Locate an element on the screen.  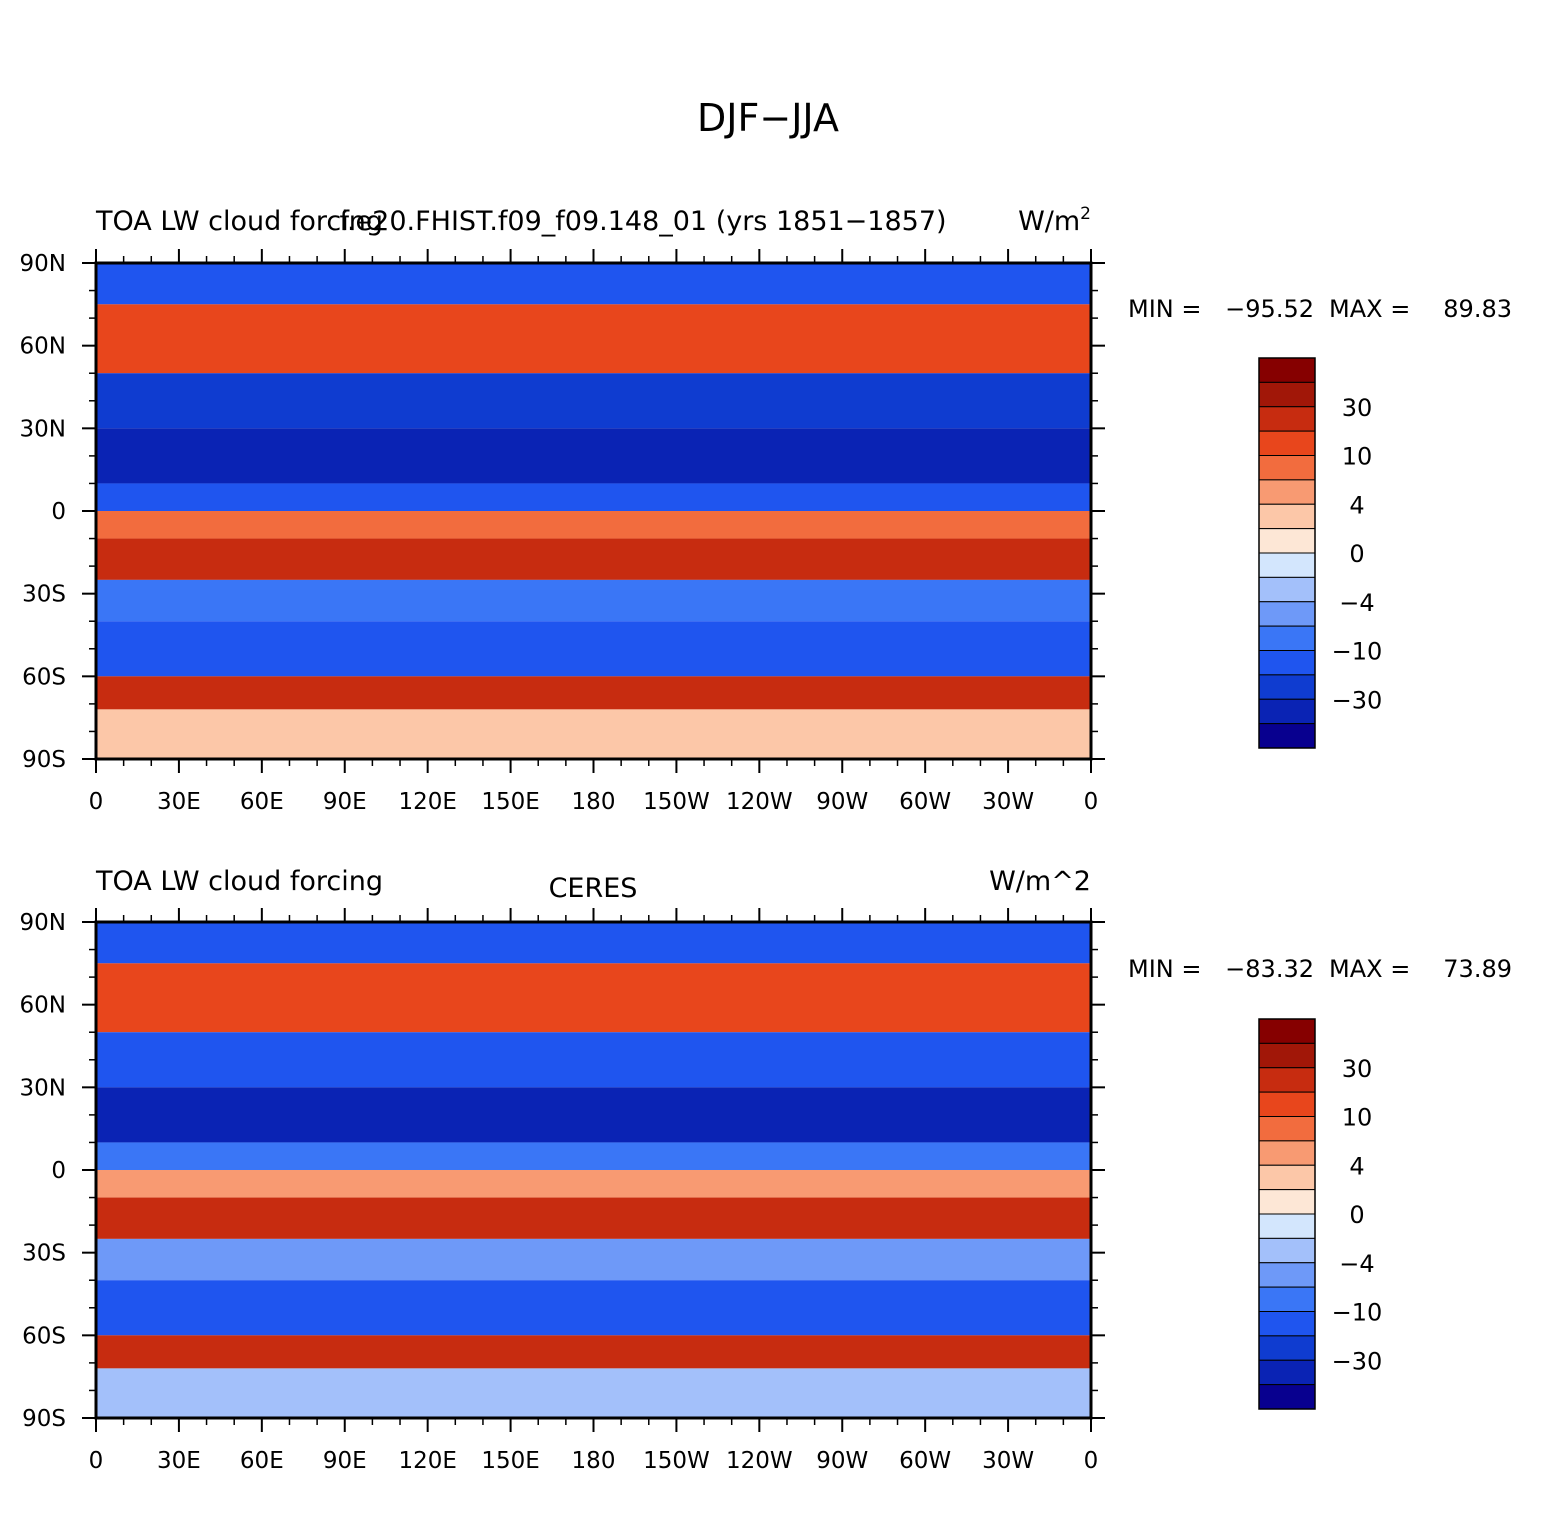
top-panel-stats: MIN = −95.52 MAX = 89.83 is located at coordinates (1320, 309).